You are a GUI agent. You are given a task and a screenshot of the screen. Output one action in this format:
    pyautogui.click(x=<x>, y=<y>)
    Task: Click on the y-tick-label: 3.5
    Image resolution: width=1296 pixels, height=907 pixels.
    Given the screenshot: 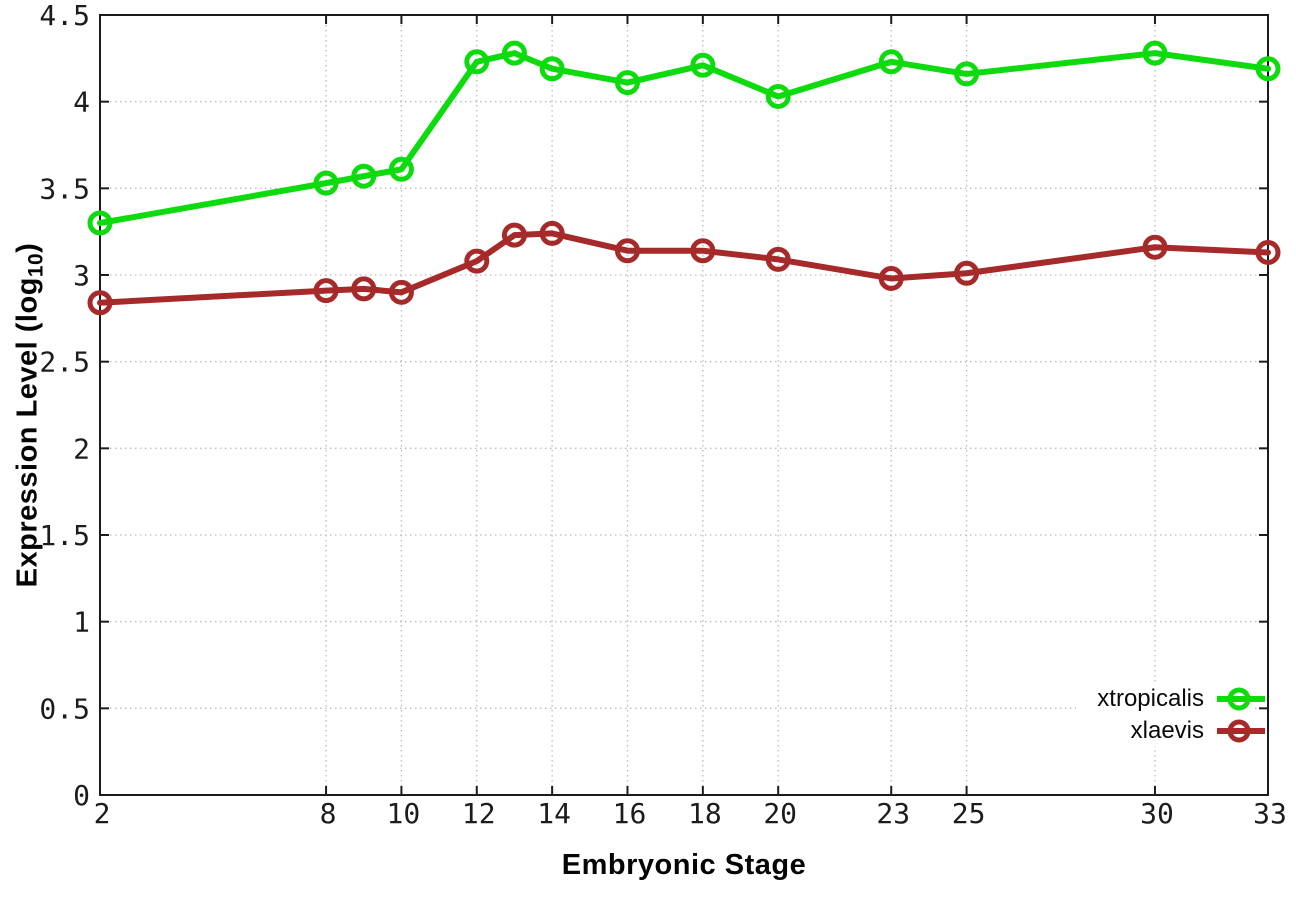 What is the action you would take?
    pyautogui.click(x=64, y=188)
    